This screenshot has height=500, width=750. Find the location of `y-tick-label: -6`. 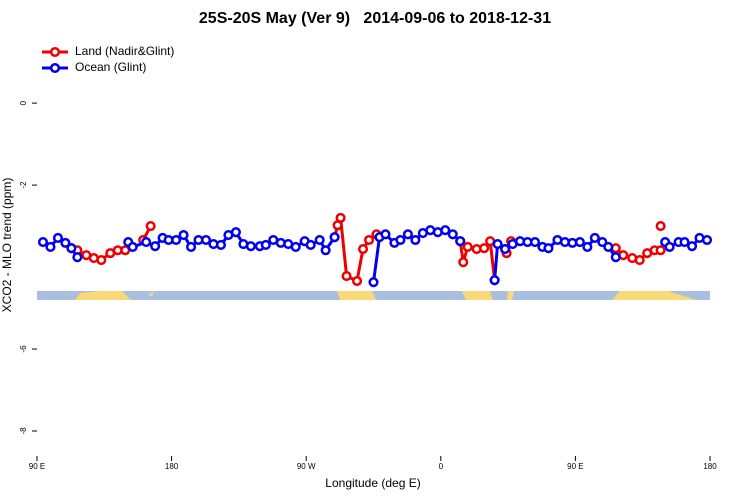

y-tick-label: -6 is located at coordinates (23, 349).